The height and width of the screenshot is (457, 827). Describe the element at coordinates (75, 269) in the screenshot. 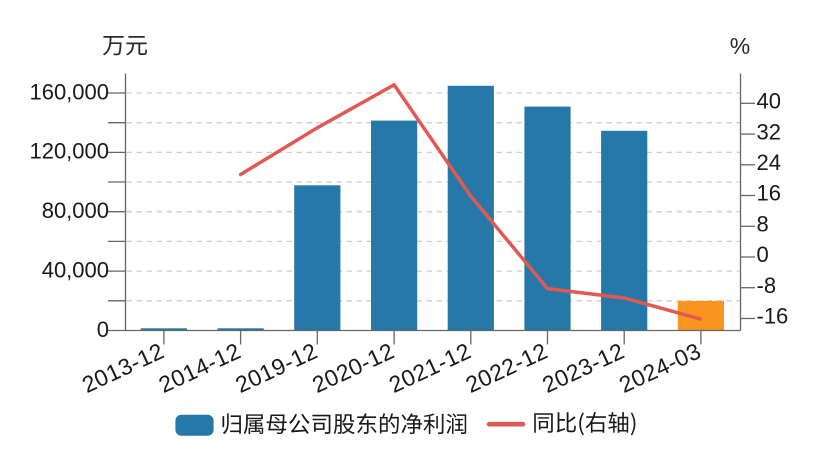

I see `svg-text: 40,000` at that location.